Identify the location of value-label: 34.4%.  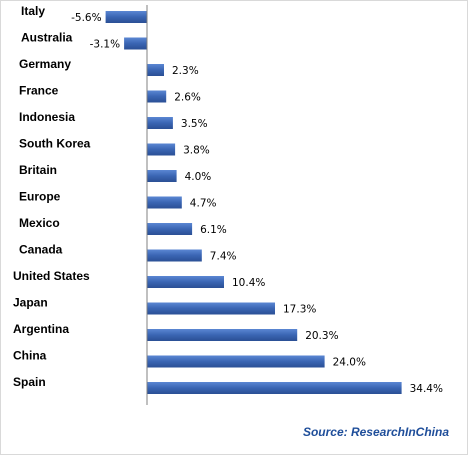
(426, 389).